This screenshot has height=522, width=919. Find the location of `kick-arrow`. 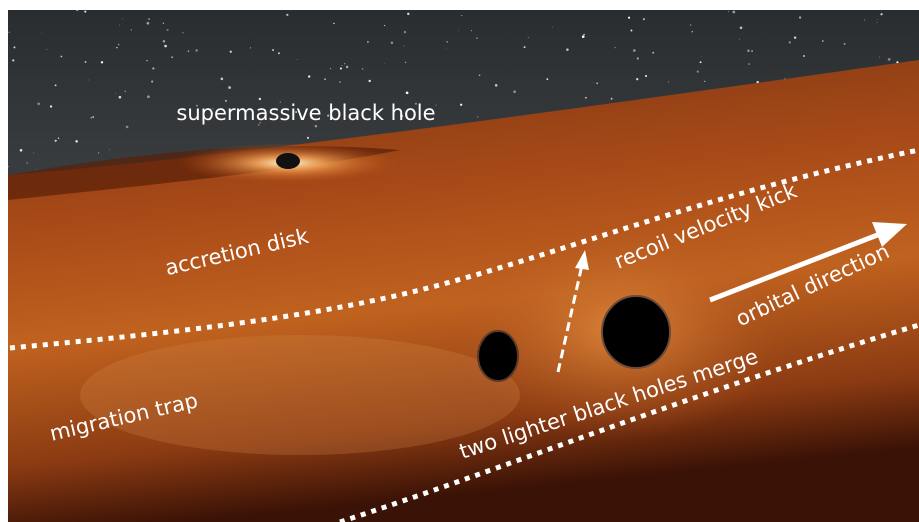

kick-arrow is located at coordinates (570, 318).